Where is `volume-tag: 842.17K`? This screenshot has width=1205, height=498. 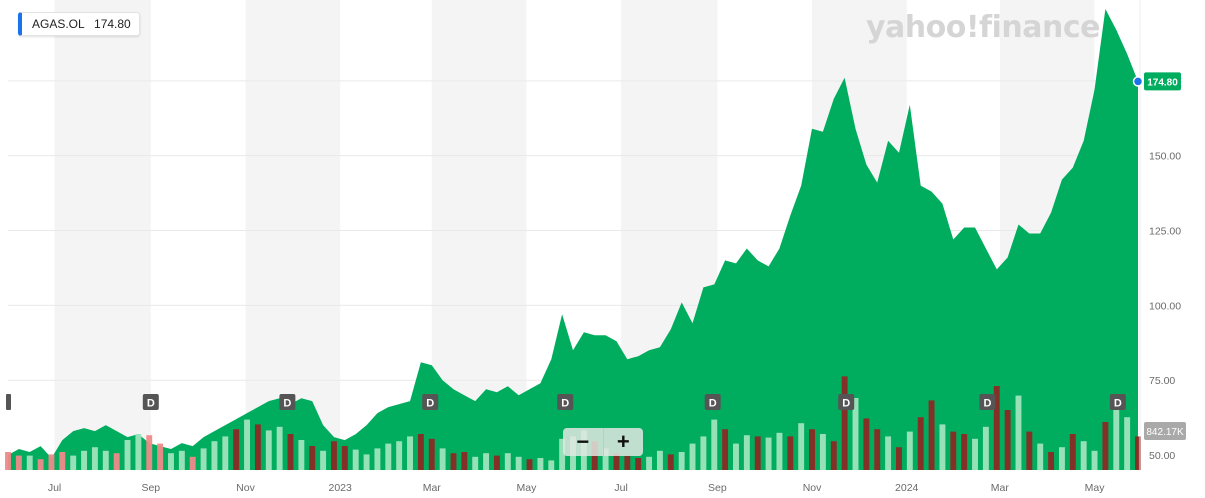
volume-tag: 842.17K is located at coordinates (1165, 431).